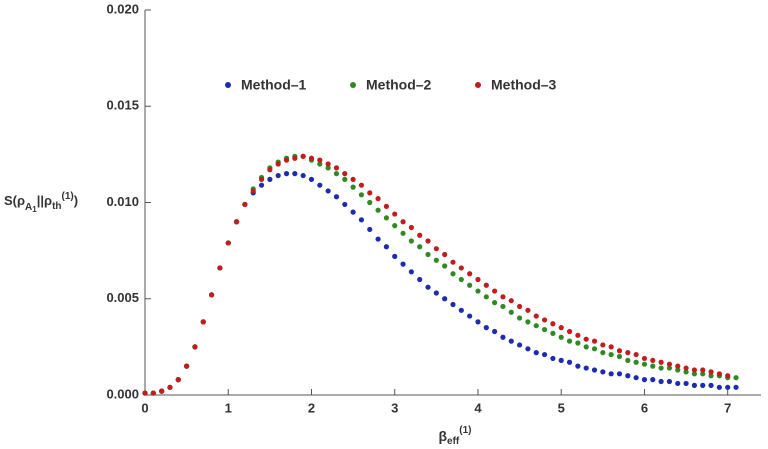 The image size is (768, 449). What do you see at coordinates (454, 436) in the screenshot?
I see `x-axis-label: βeff(1)` at bounding box center [454, 436].